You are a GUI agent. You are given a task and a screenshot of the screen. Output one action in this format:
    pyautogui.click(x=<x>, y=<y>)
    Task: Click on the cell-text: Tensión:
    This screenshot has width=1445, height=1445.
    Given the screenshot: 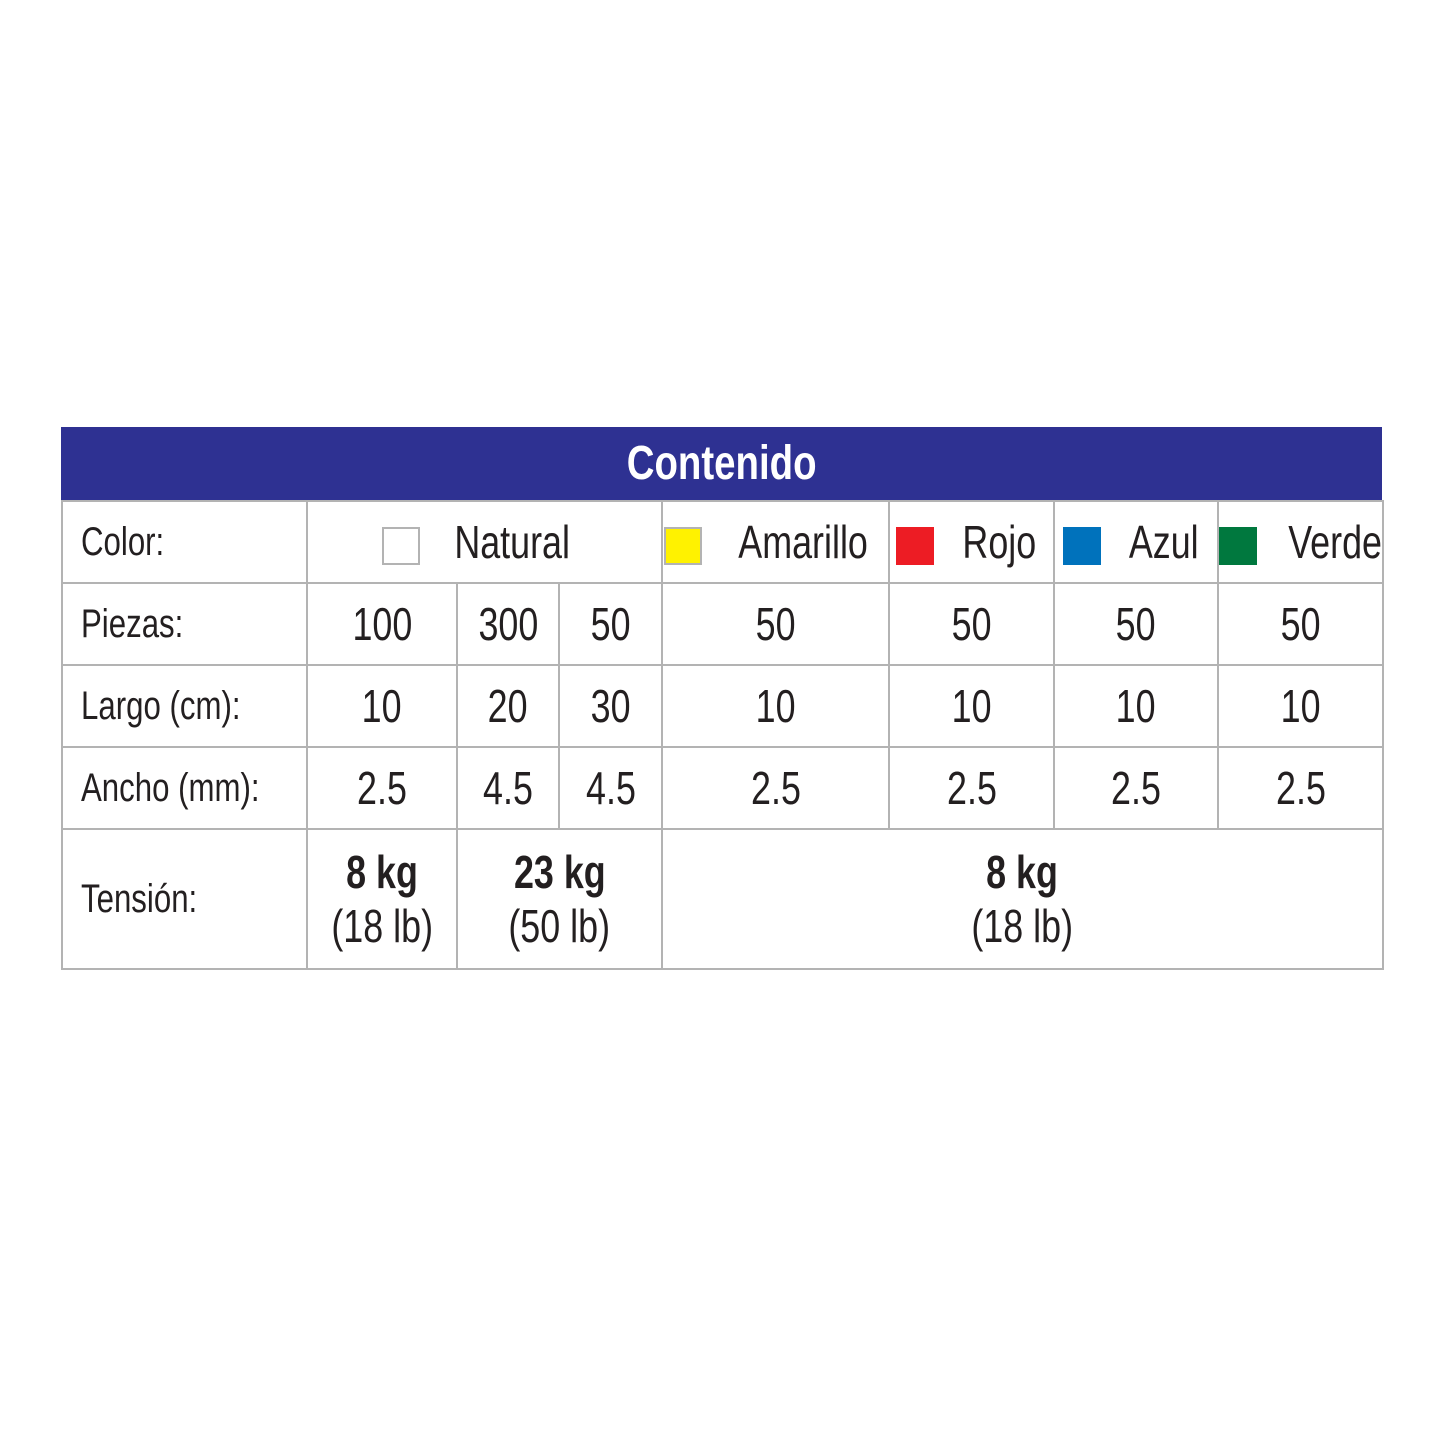 What is the action you would take?
    pyautogui.click(x=139, y=898)
    